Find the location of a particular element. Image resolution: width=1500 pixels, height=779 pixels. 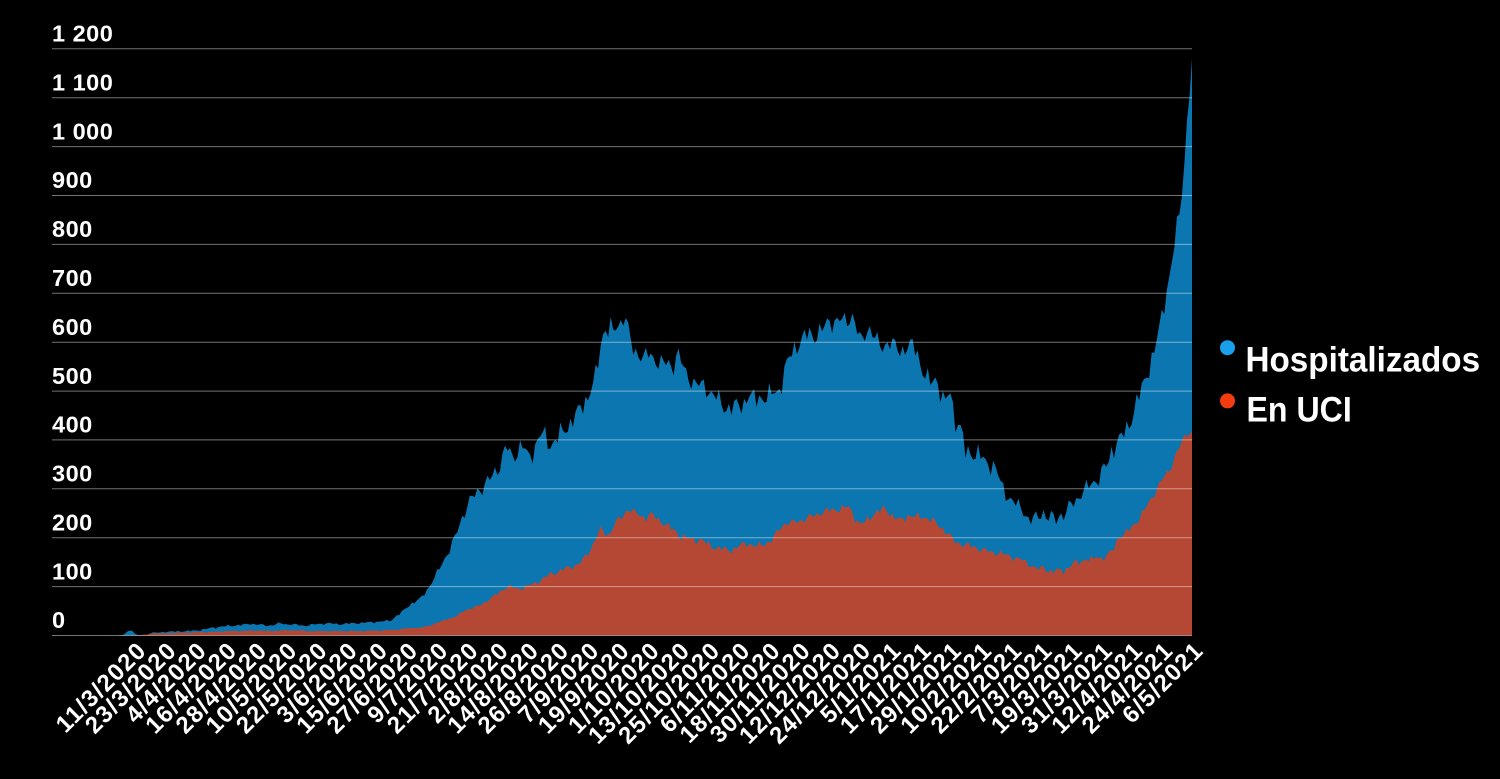

svg-text: 900 is located at coordinates (72, 180).